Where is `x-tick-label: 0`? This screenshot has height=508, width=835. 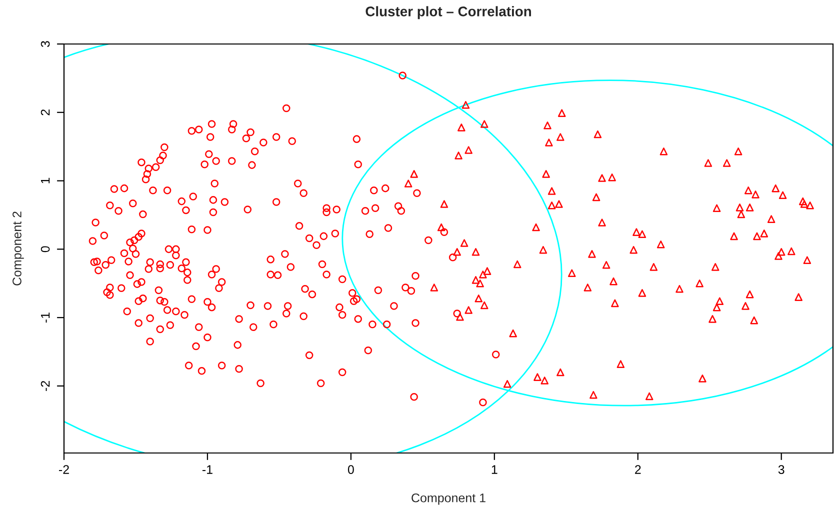 x-tick-label: 0 is located at coordinates (351, 469).